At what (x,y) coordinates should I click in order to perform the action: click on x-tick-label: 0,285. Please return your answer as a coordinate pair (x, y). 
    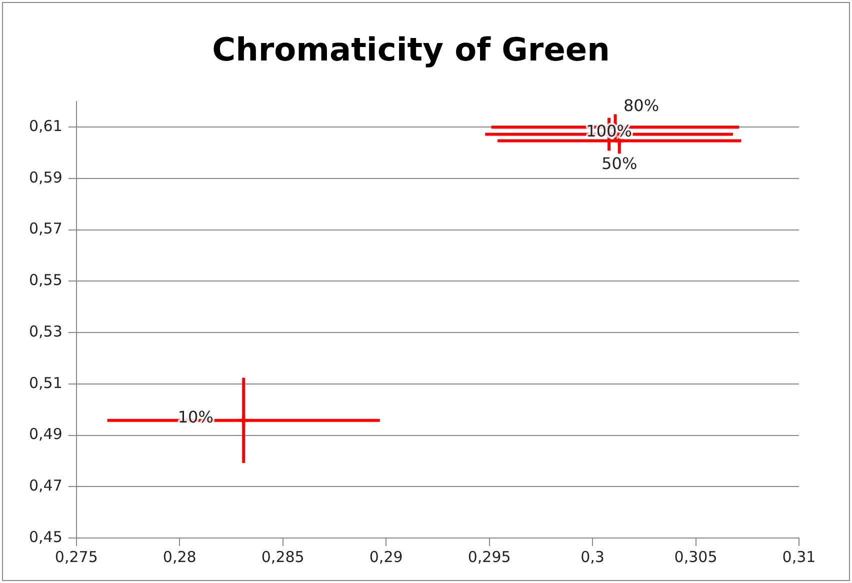
    Looking at the image, I should click on (282, 557).